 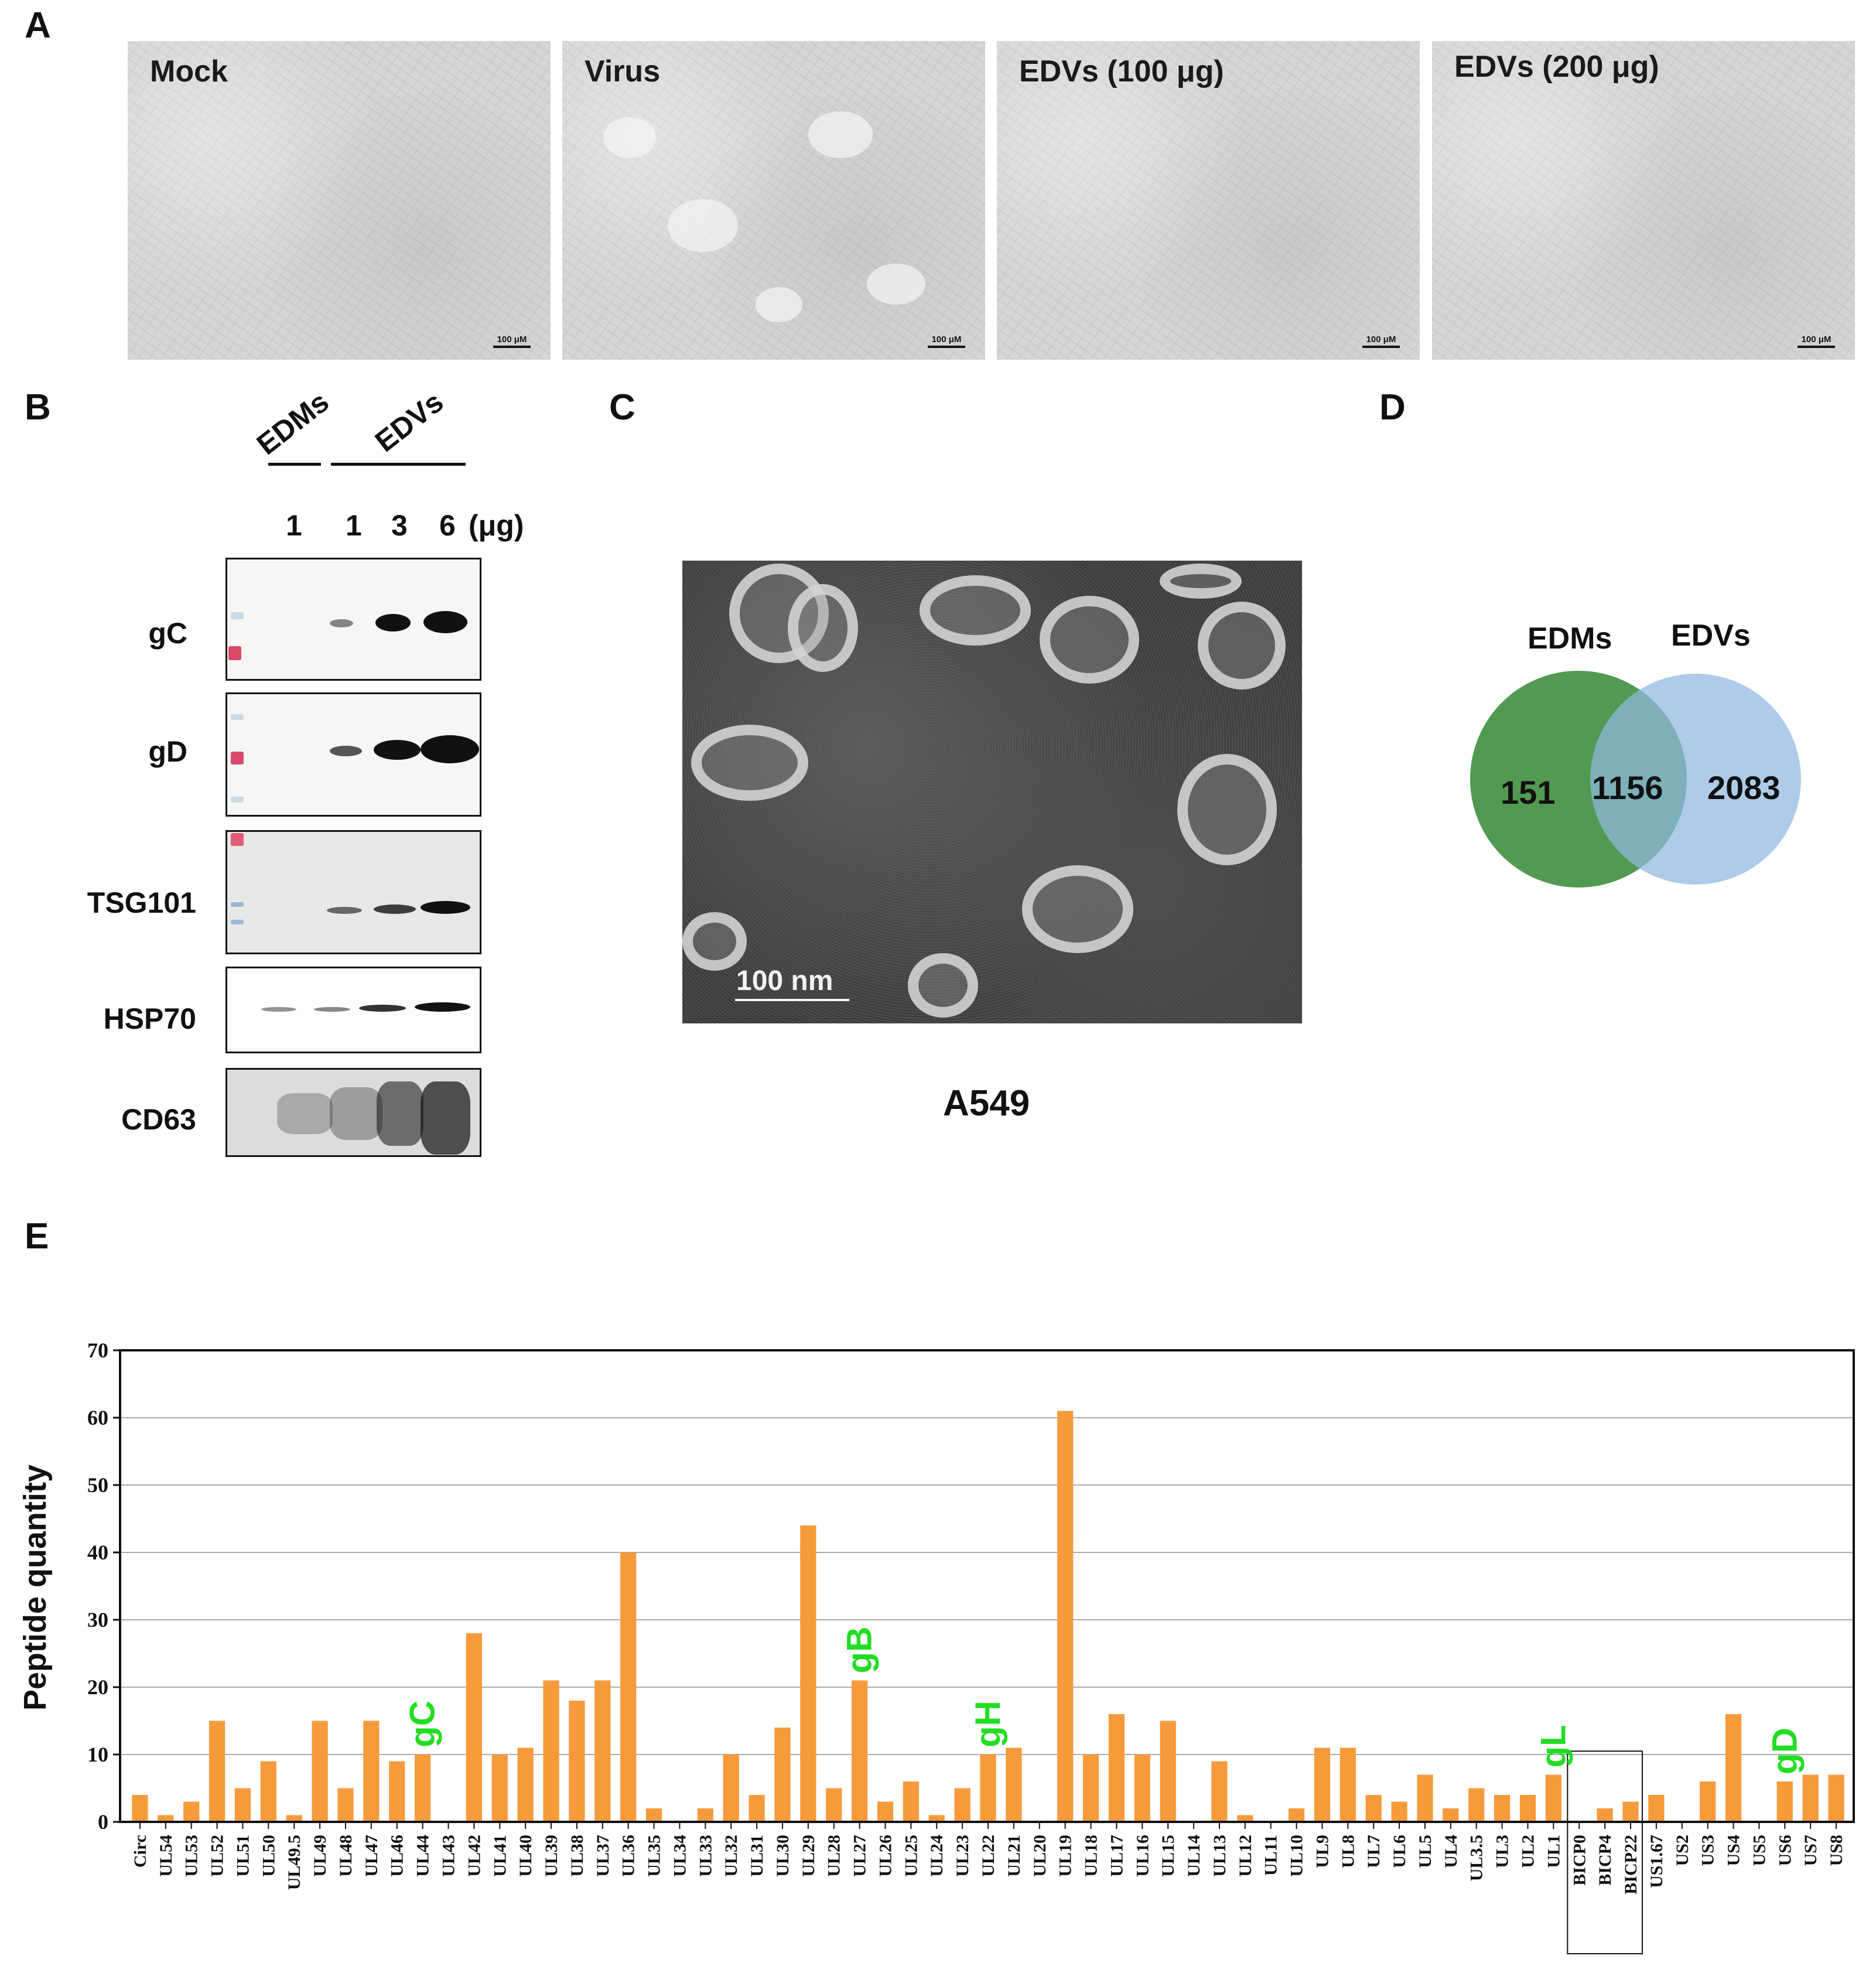 What do you see at coordinates (1785, 1851) in the screenshot?
I see `x-tick-label: US6` at bounding box center [1785, 1851].